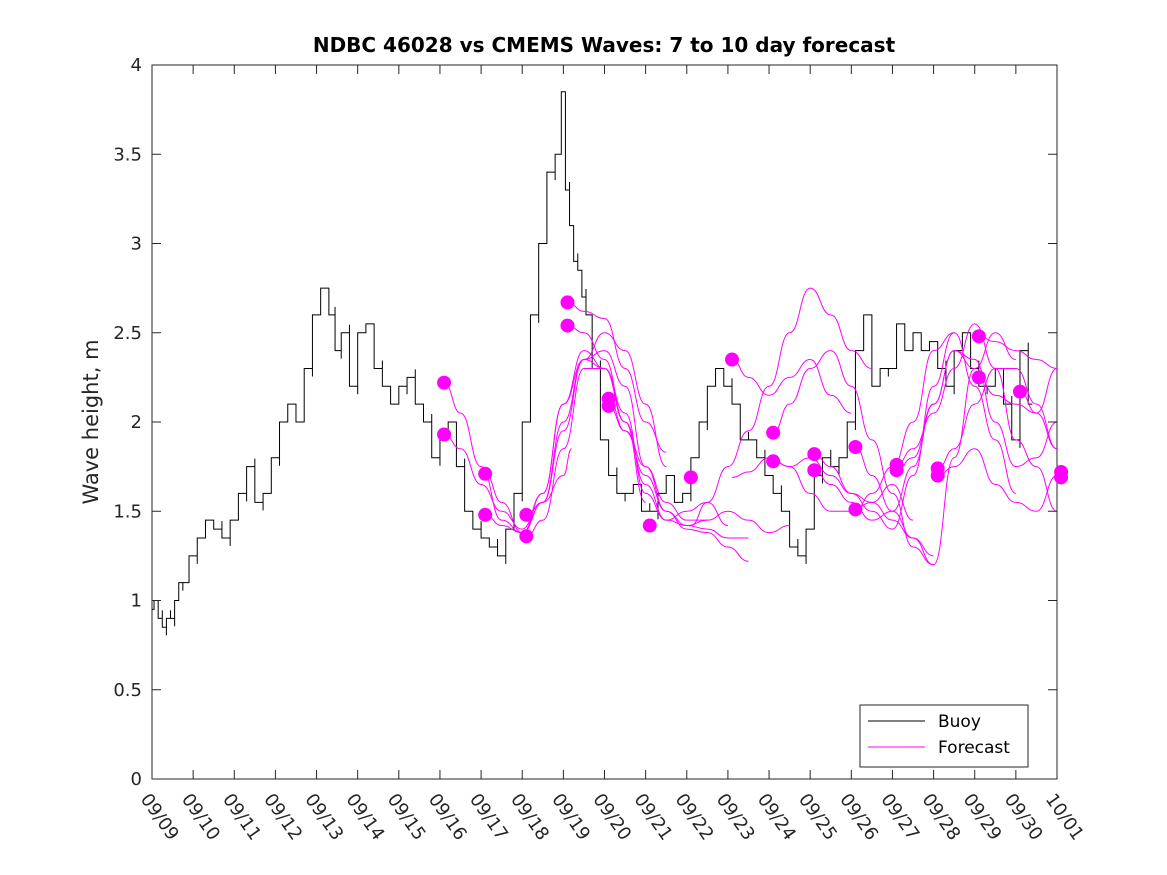 The width and height of the screenshot is (1167, 875). Describe the element at coordinates (136, 601) in the screenshot. I see `y-tick-label: 1` at that location.